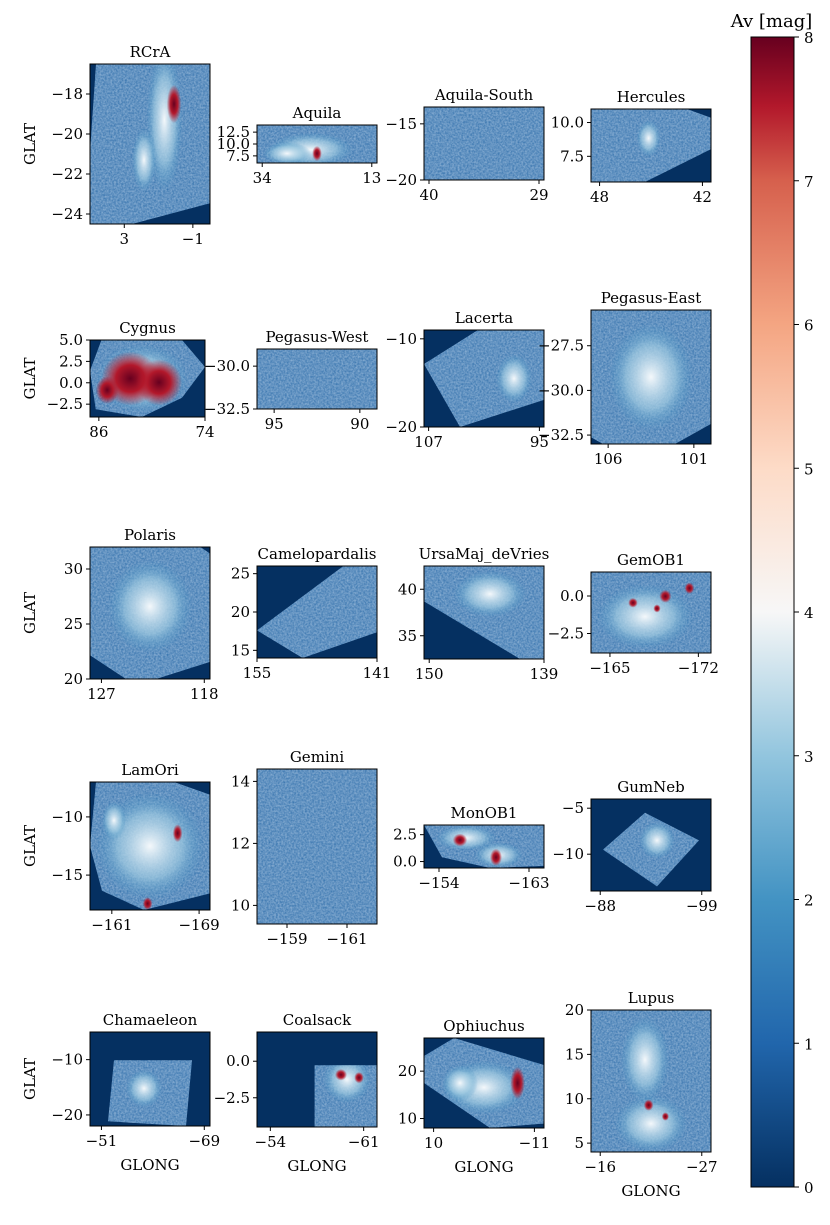 This screenshot has width=830, height=1225. Describe the element at coordinates (535, 1143) in the screenshot. I see `x-tick-label: −11` at that location.